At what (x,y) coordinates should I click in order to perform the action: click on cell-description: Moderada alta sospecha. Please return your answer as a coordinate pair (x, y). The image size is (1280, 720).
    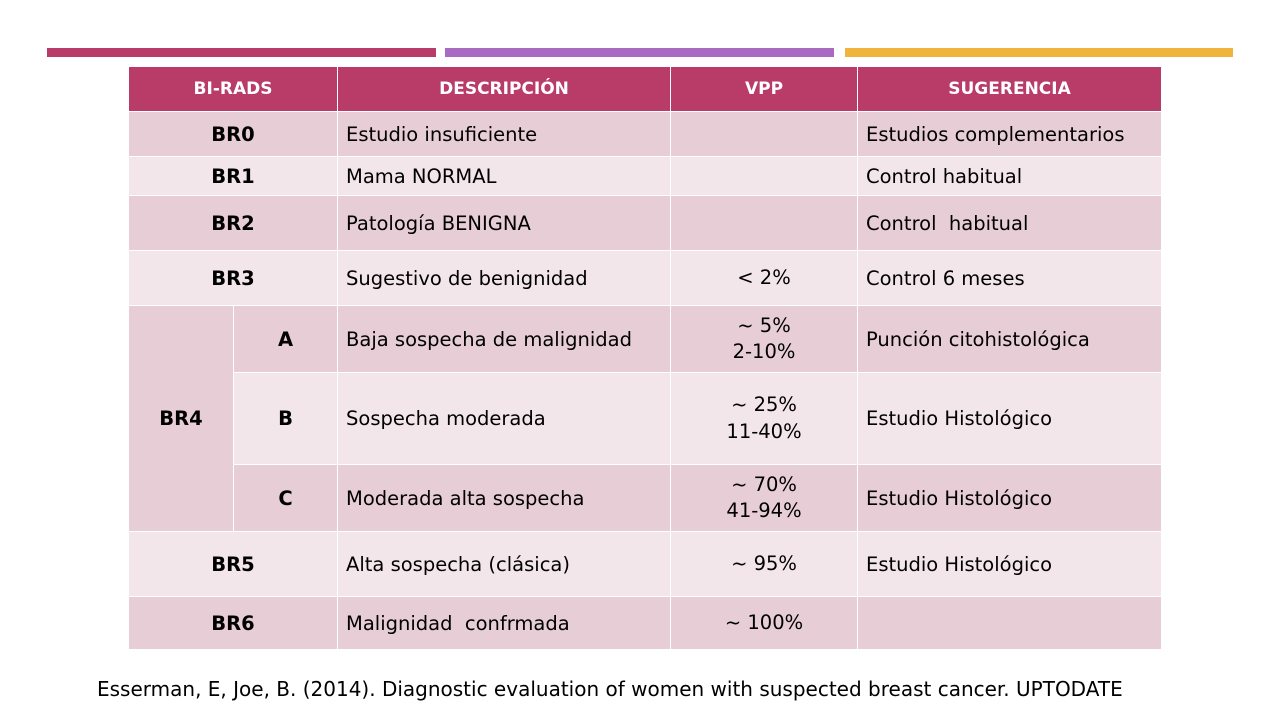
    Looking at the image, I should click on (504, 498).